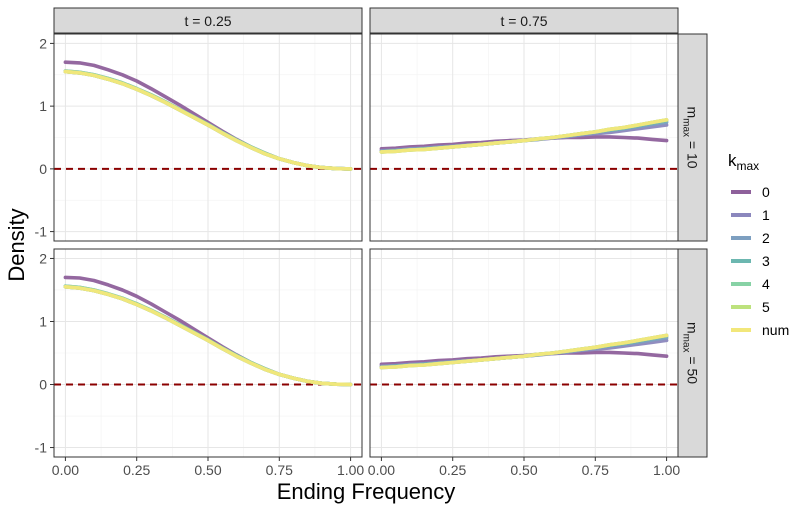  I want to click on facet-strip-row-label: mmax = 10, so click(691, 137).